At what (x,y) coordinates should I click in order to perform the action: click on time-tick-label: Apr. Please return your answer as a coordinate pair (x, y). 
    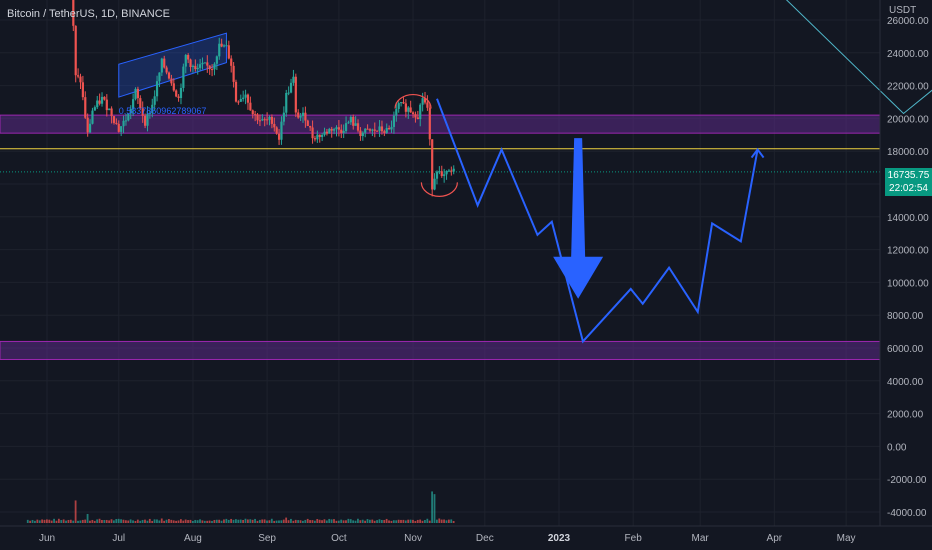
    Looking at the image, I should click on (775, 538).